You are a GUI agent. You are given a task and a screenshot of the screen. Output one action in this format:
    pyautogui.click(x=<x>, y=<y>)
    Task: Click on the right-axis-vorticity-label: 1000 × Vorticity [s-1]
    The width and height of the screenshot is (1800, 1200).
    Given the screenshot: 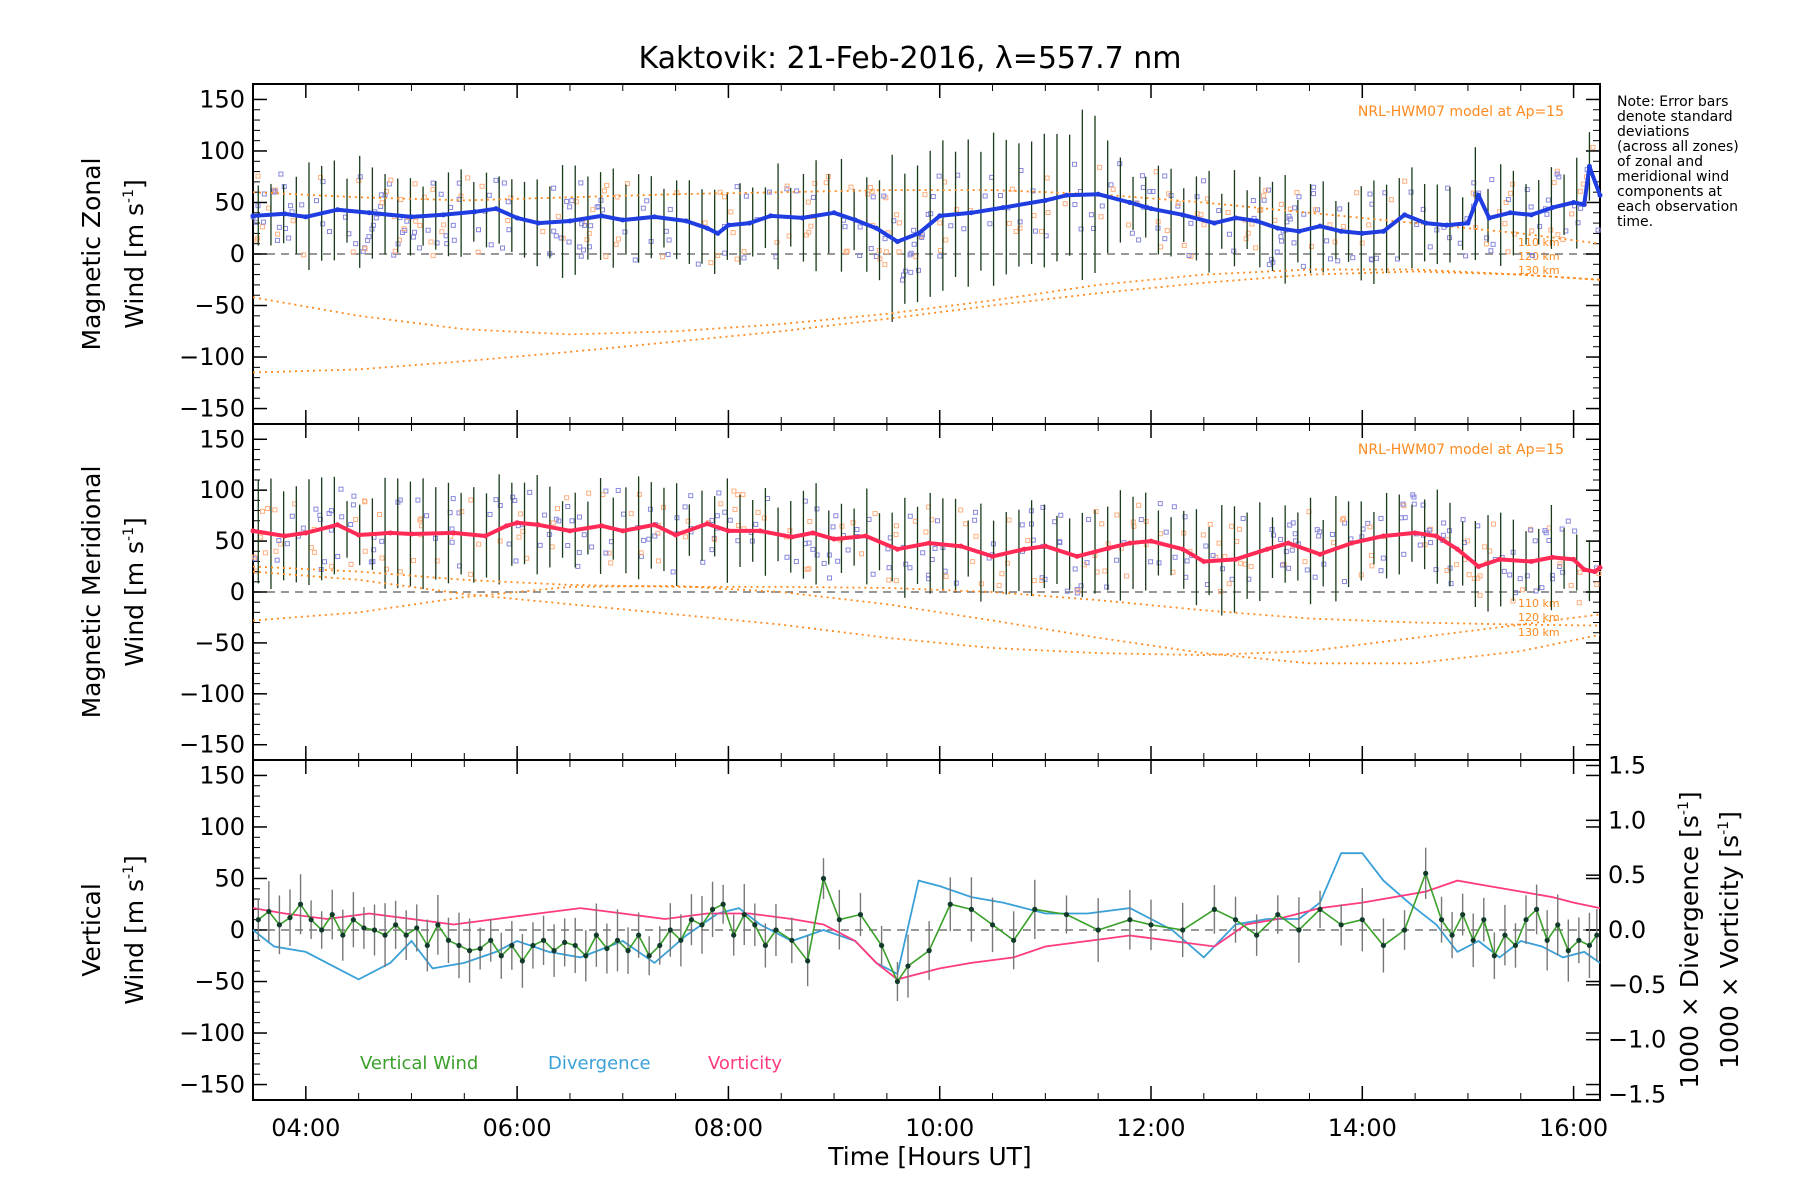 What is the action you would take?
    pyautogui.click(x=1729, y=940)
    